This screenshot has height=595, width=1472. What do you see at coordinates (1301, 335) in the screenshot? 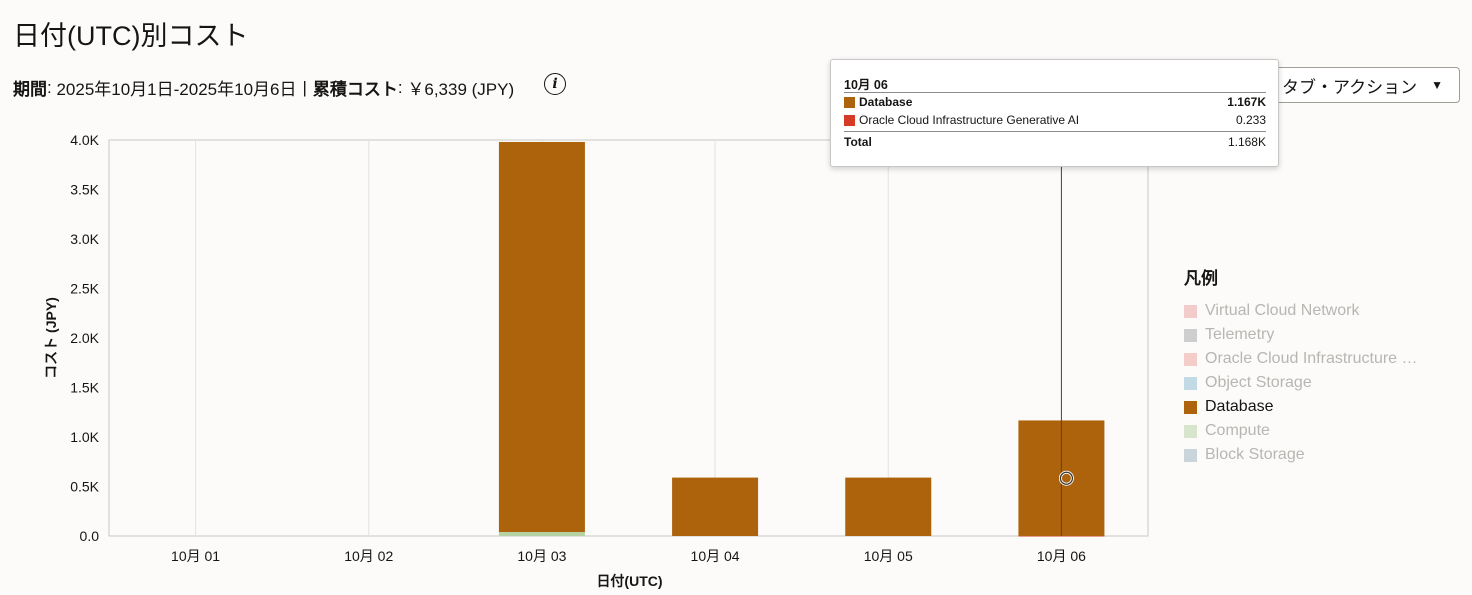
I see `legend-item: Telemetry` at bounding box center [1301, 335].